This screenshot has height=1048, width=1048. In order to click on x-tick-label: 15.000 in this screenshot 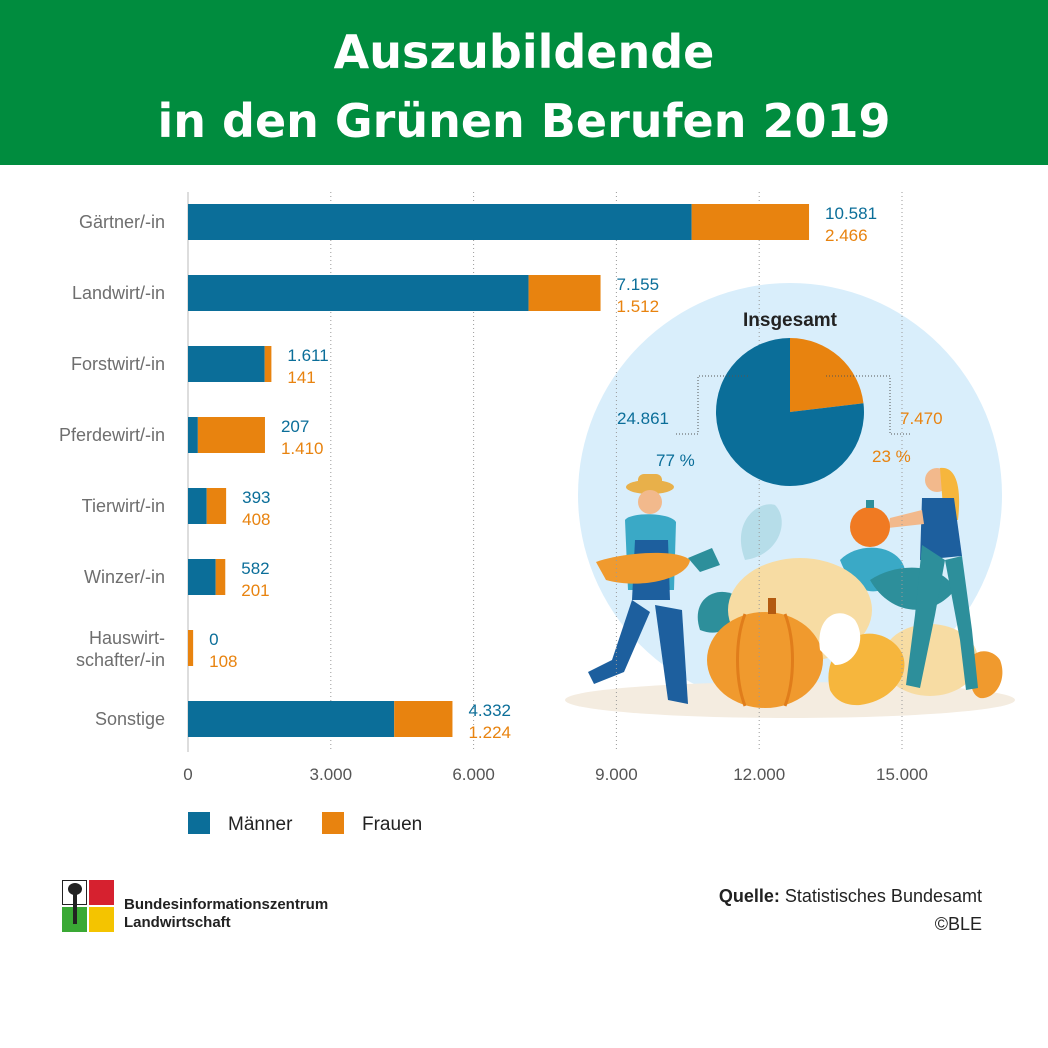, I will do `click(902, 774)`.